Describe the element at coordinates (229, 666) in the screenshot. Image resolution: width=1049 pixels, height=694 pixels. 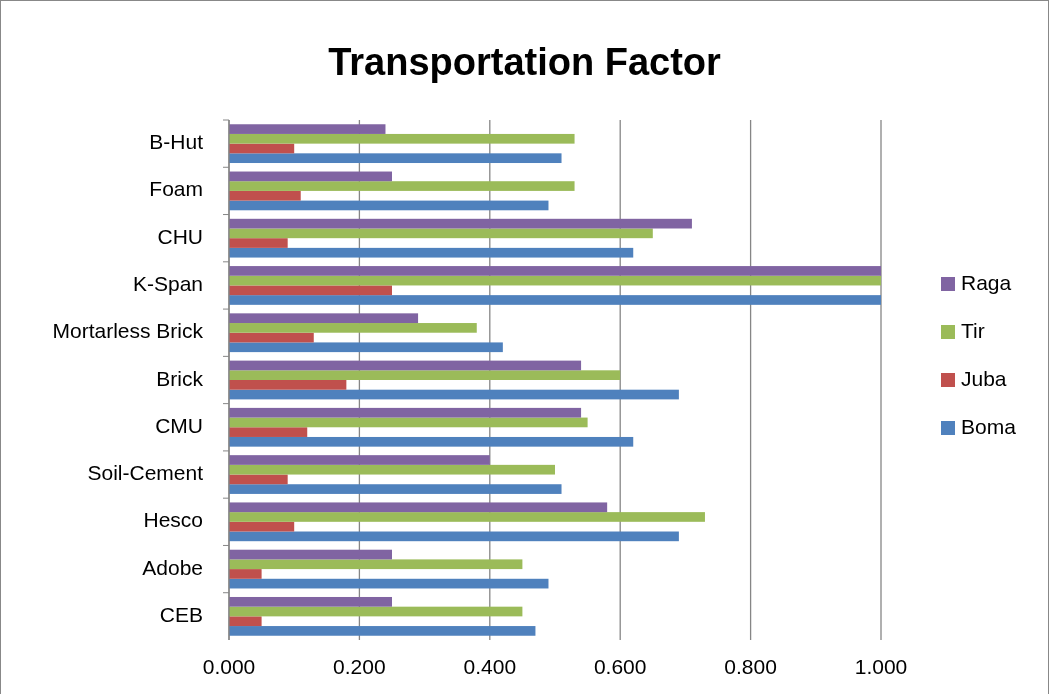
I see `x-tick-label: 0.000` at that location.